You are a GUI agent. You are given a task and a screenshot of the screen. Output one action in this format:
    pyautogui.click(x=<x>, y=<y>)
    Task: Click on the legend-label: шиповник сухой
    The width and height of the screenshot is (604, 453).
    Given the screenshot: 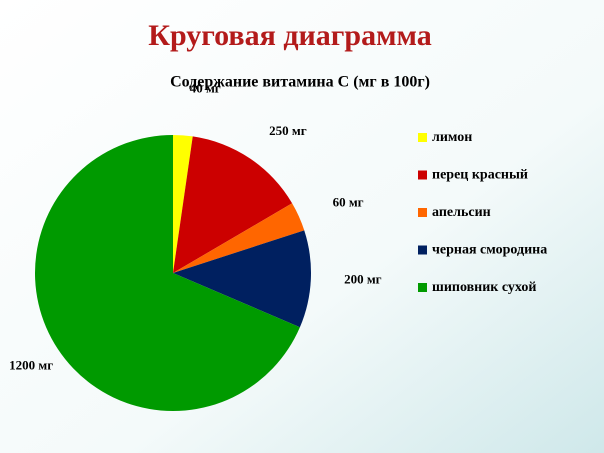 What is the action you would take?
    pyautogui.click(x=484, y=287)
    